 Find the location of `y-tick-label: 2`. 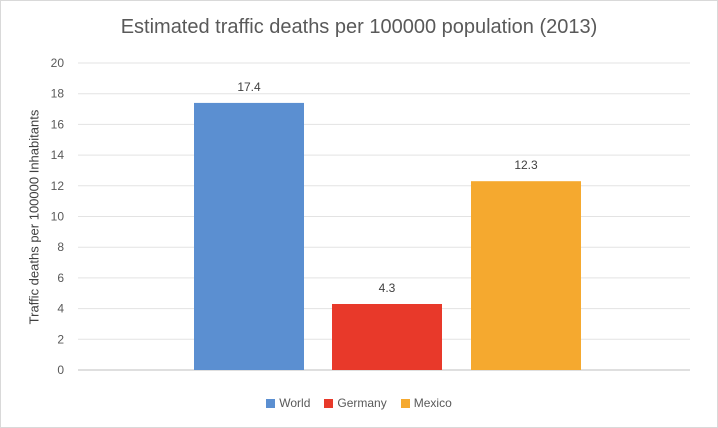

y-tick-label: 2 is located at coordinates (60, 339).